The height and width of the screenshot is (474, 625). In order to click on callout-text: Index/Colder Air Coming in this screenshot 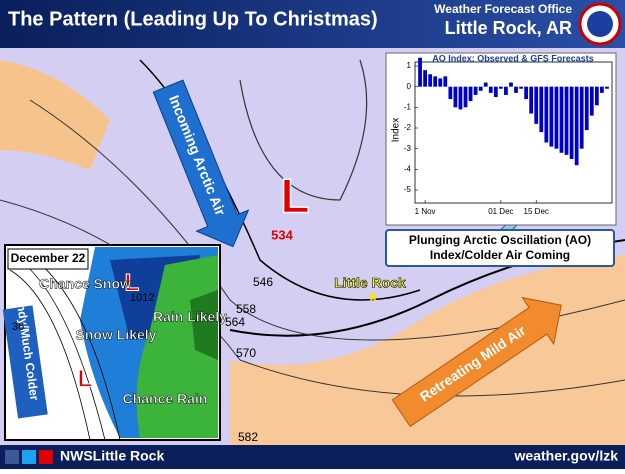, I will do `click(500, 255)`.